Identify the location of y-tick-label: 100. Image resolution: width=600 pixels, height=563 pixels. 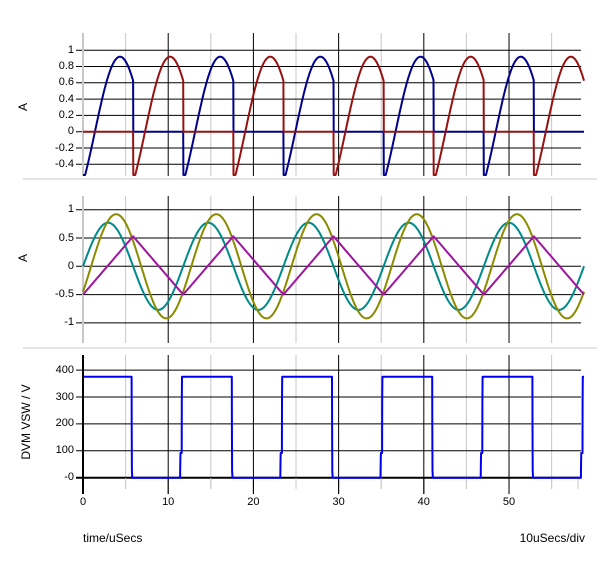
(64, 450).